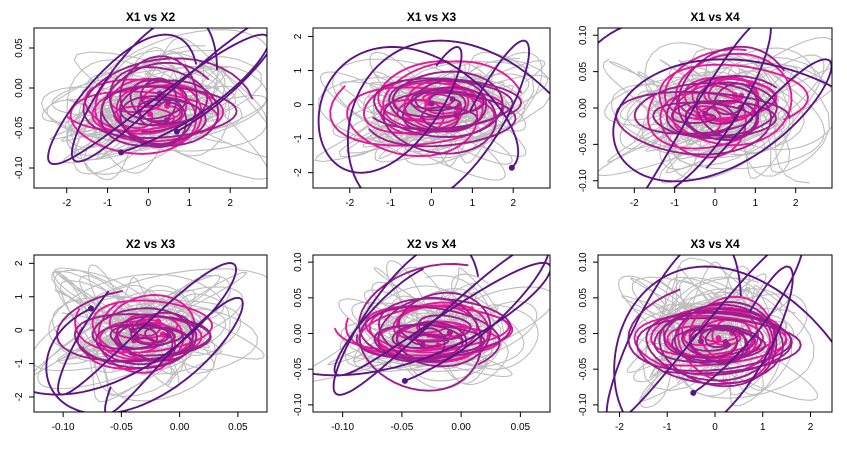  What do you see at coordinates (715, 17) in the screenshot?
I see `plot-title: X1 vs X4` at bounding box center [715, 17].